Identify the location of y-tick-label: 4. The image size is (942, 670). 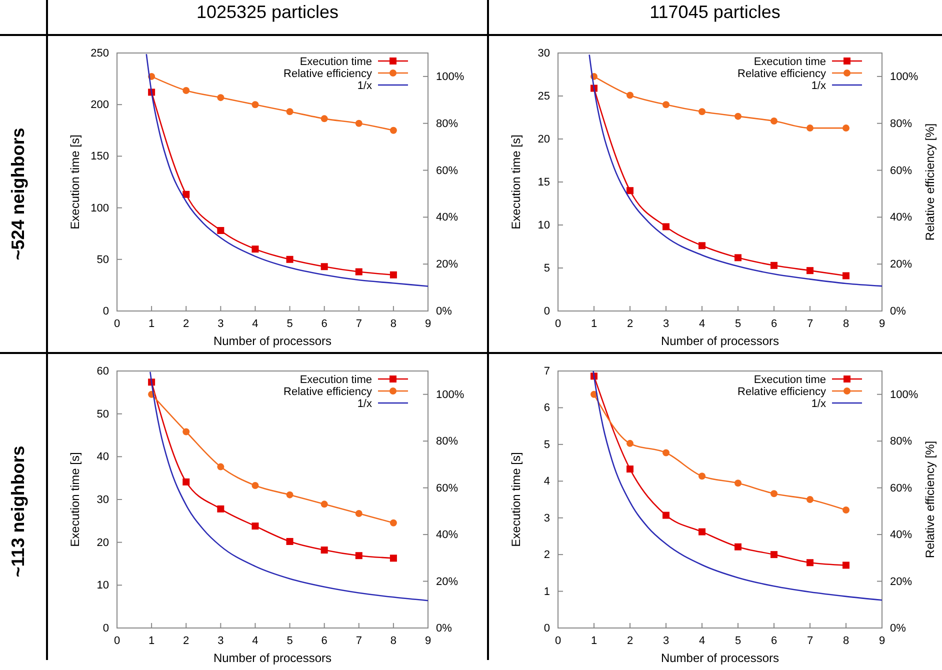
(547, 482).